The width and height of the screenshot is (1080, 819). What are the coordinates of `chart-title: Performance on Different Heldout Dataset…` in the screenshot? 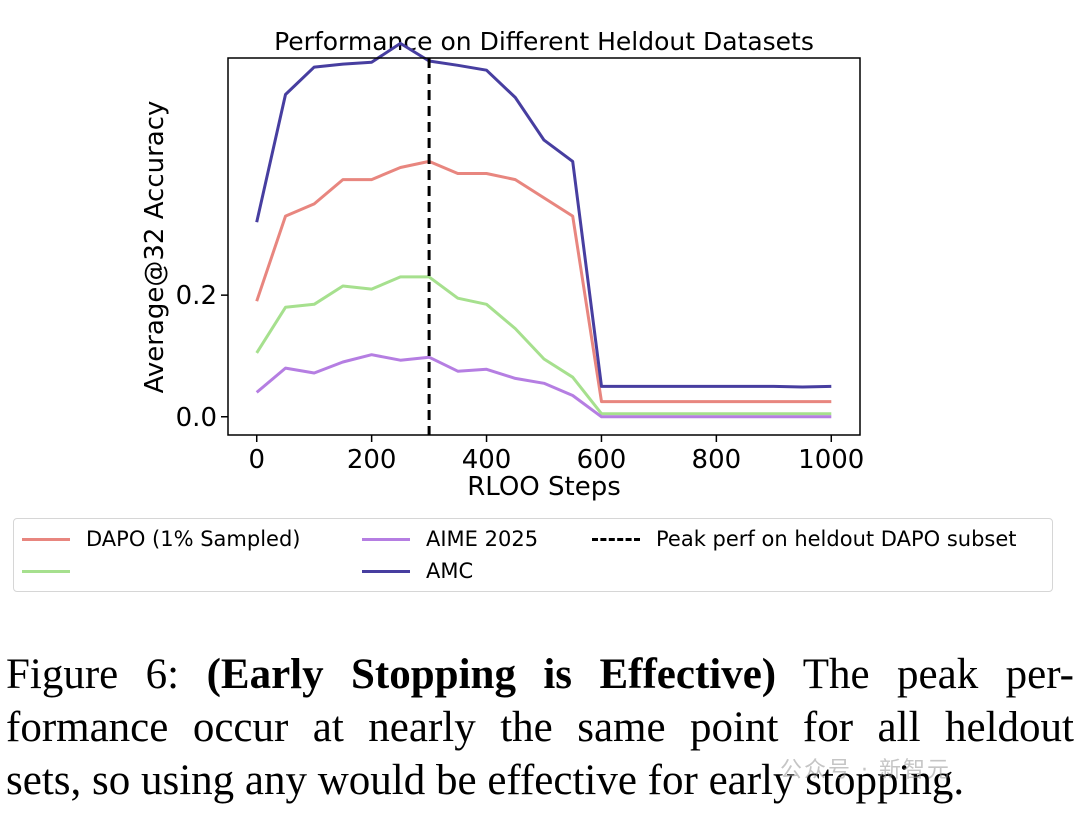 It's located at (544, 41).